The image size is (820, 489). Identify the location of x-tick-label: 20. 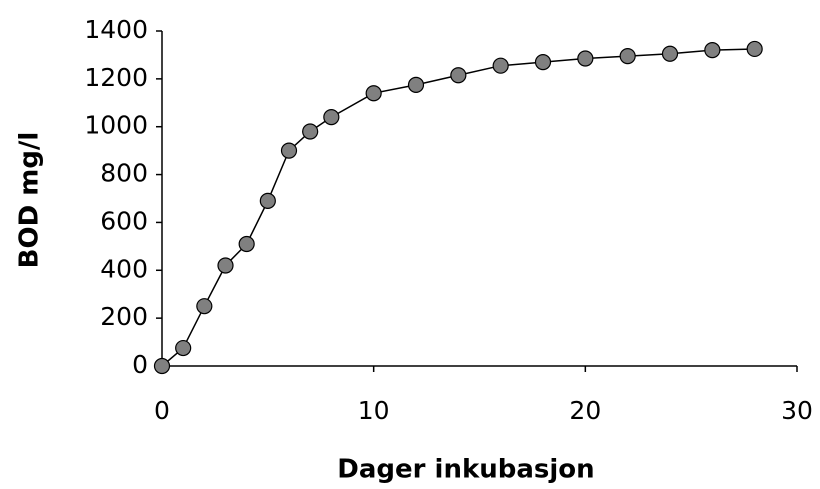
(585, 410).